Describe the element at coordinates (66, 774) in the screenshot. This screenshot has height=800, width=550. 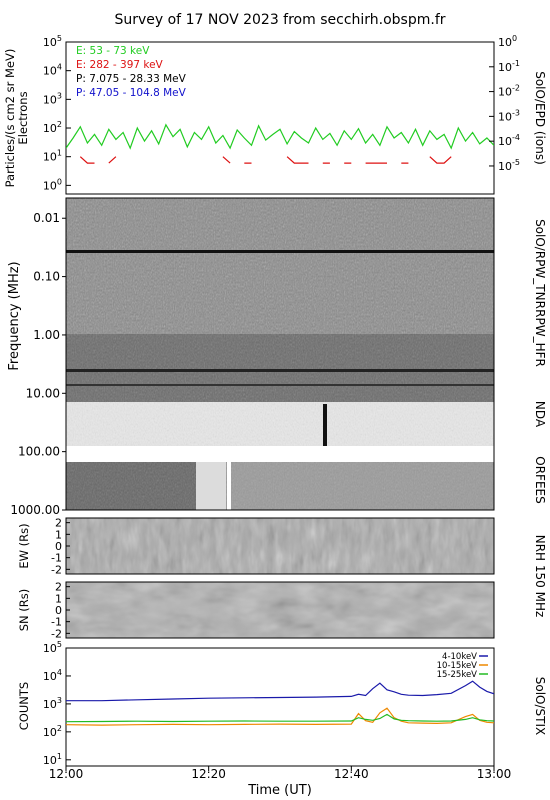
I see `x-tick-label-0: 12:00` at that location.